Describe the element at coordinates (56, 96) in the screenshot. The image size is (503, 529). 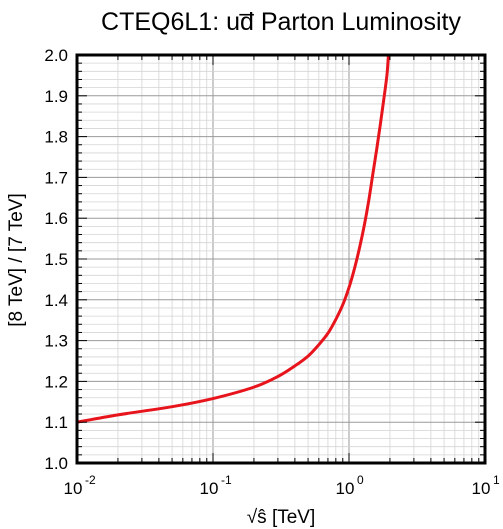
I see `y-tick-label: 1.9` at that location.